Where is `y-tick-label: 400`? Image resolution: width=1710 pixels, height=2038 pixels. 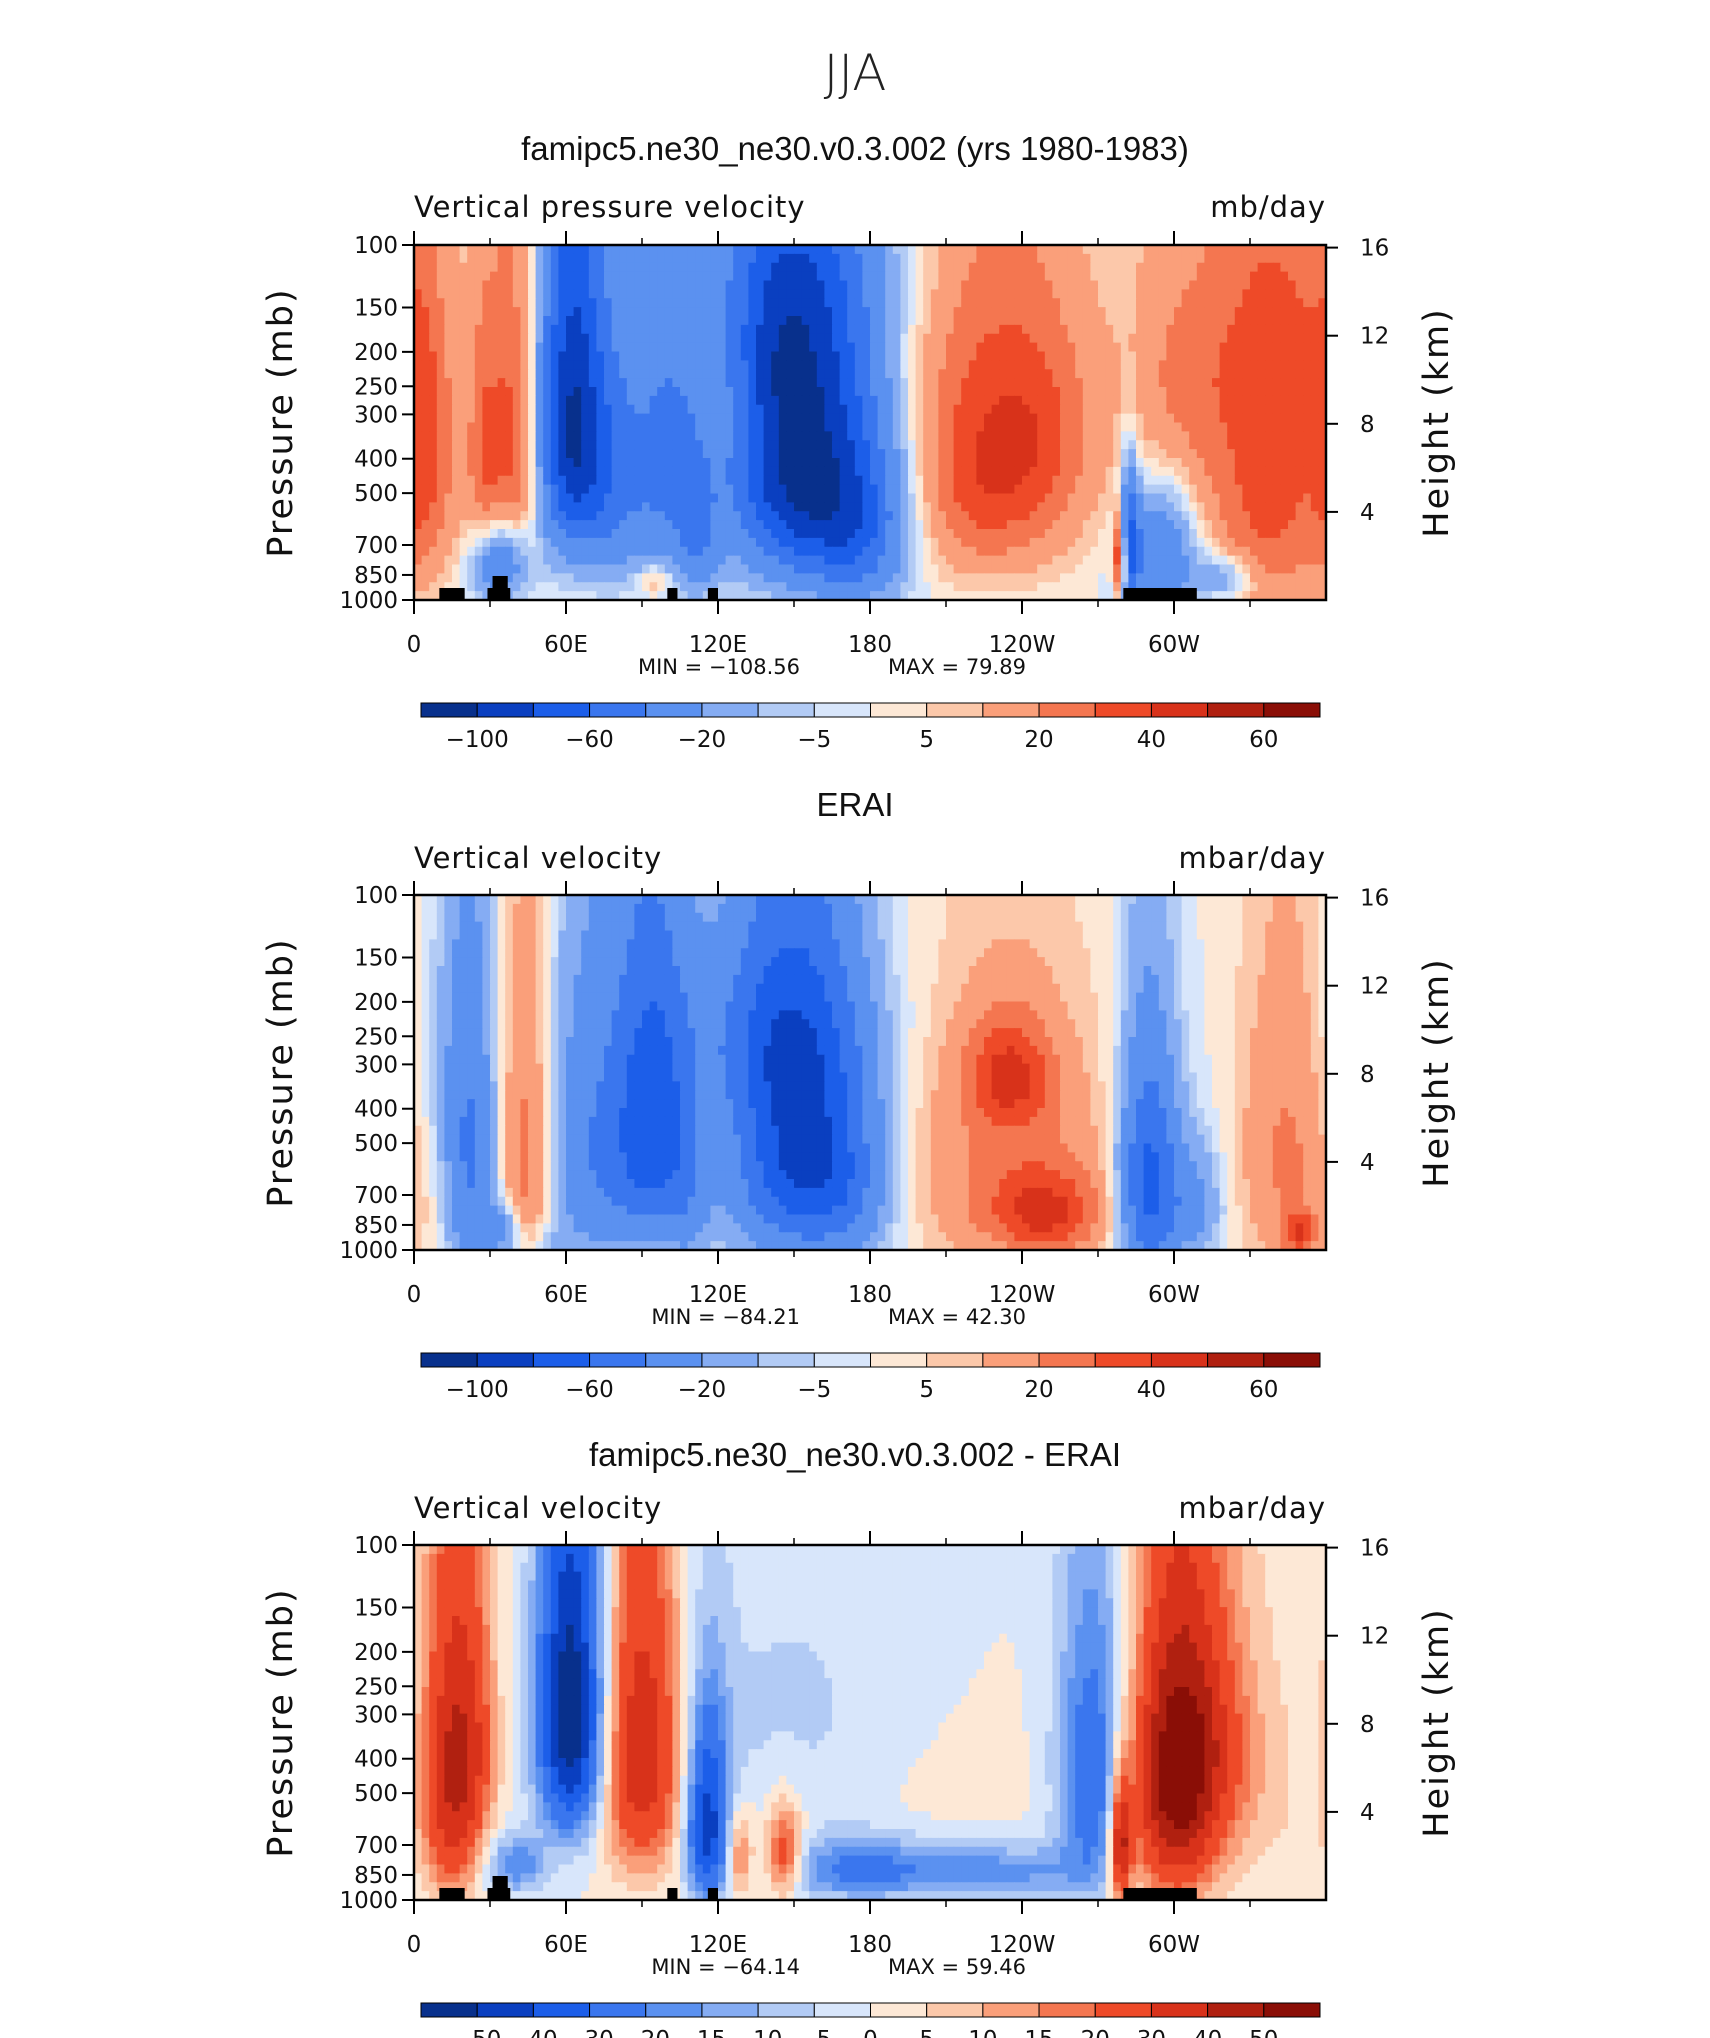 y-tick-label: 400 is located at coordinates (376, 460).